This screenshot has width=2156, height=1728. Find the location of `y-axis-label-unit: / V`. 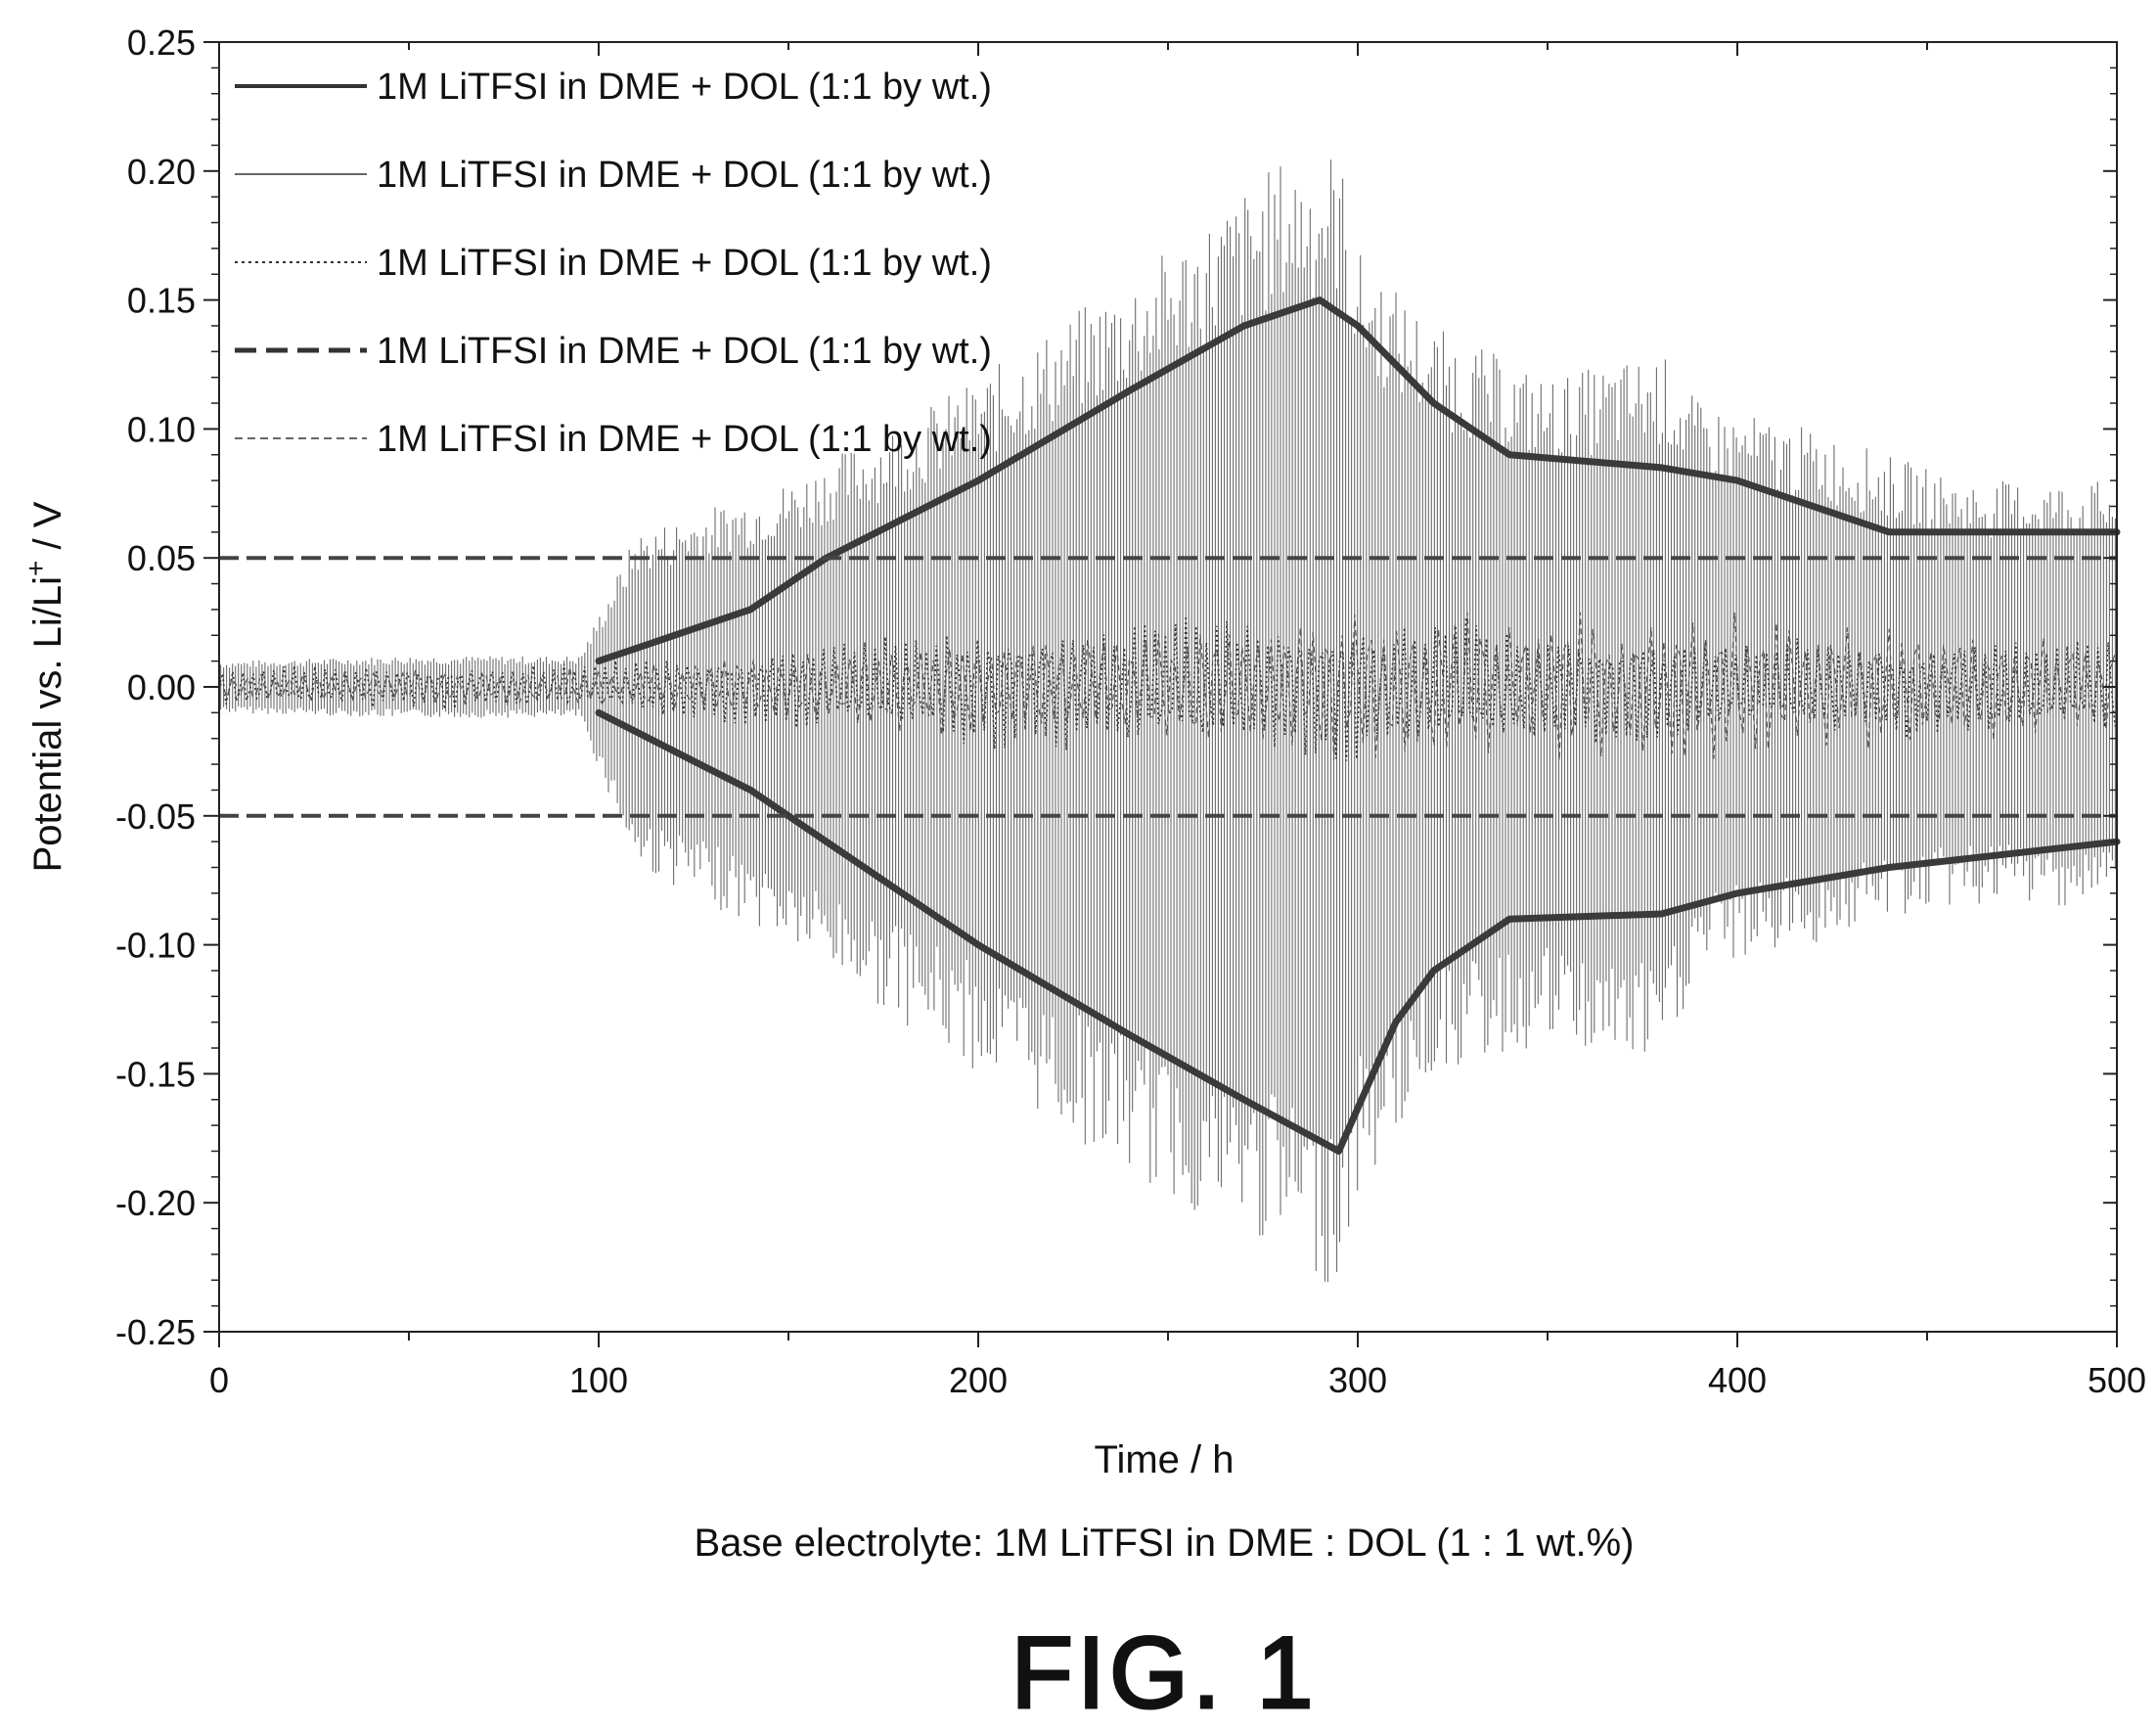

y-axis-label-unit: / V is located at coordinates (47, 530).